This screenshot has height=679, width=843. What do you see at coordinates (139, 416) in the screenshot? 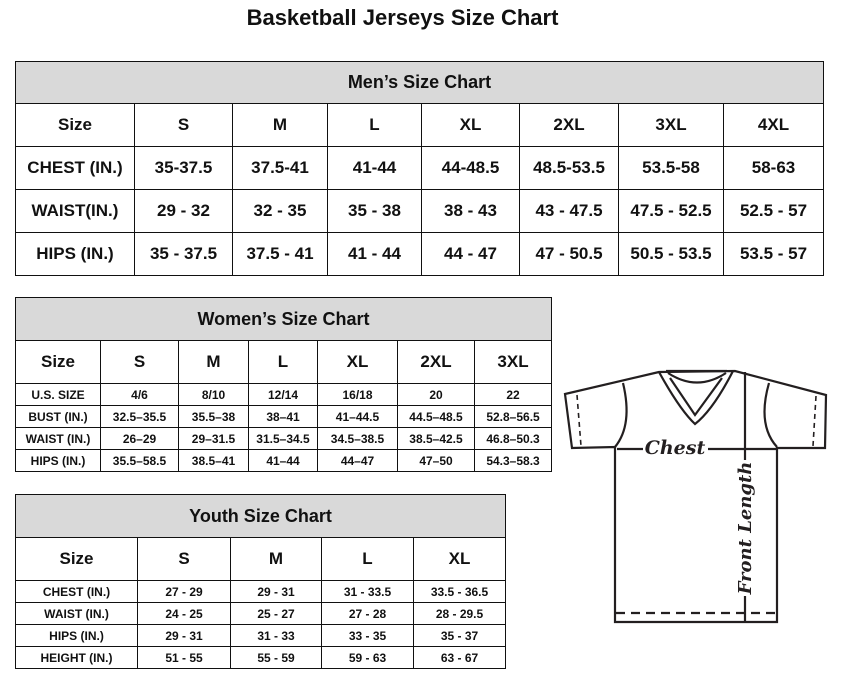
I see `table-cell: 32.5–35.5` at bounding box center [139, 416].